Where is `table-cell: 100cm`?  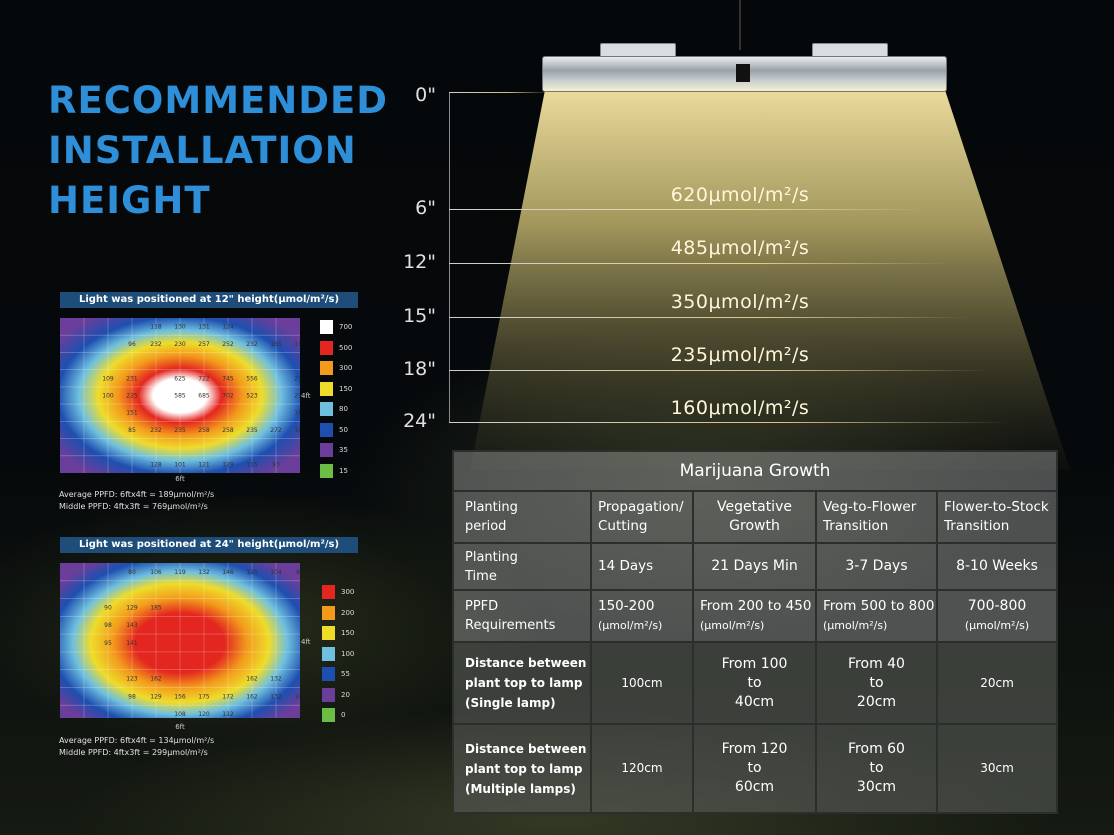
table-cell: 100cm is located at coordinates (642, 683).